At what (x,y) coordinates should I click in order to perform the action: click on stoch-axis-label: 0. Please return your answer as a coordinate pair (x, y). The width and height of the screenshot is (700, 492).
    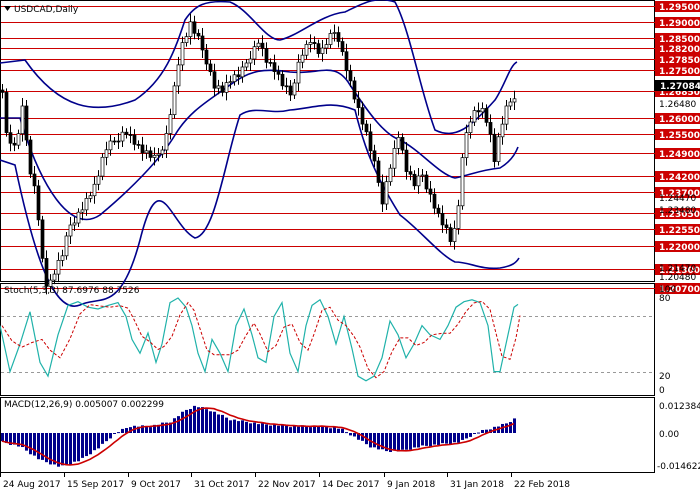
    Looking at the image, I should click on (662, 391).